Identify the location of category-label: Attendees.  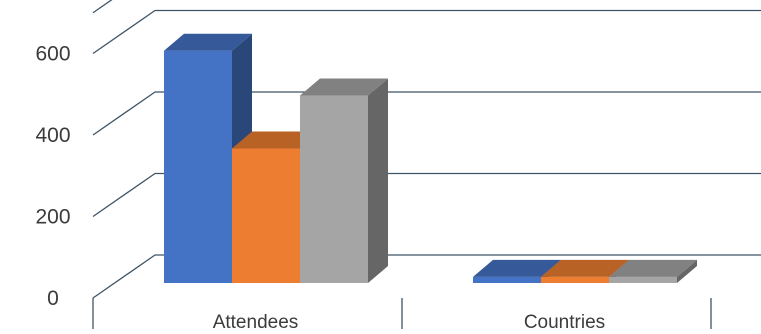
(256, 320).